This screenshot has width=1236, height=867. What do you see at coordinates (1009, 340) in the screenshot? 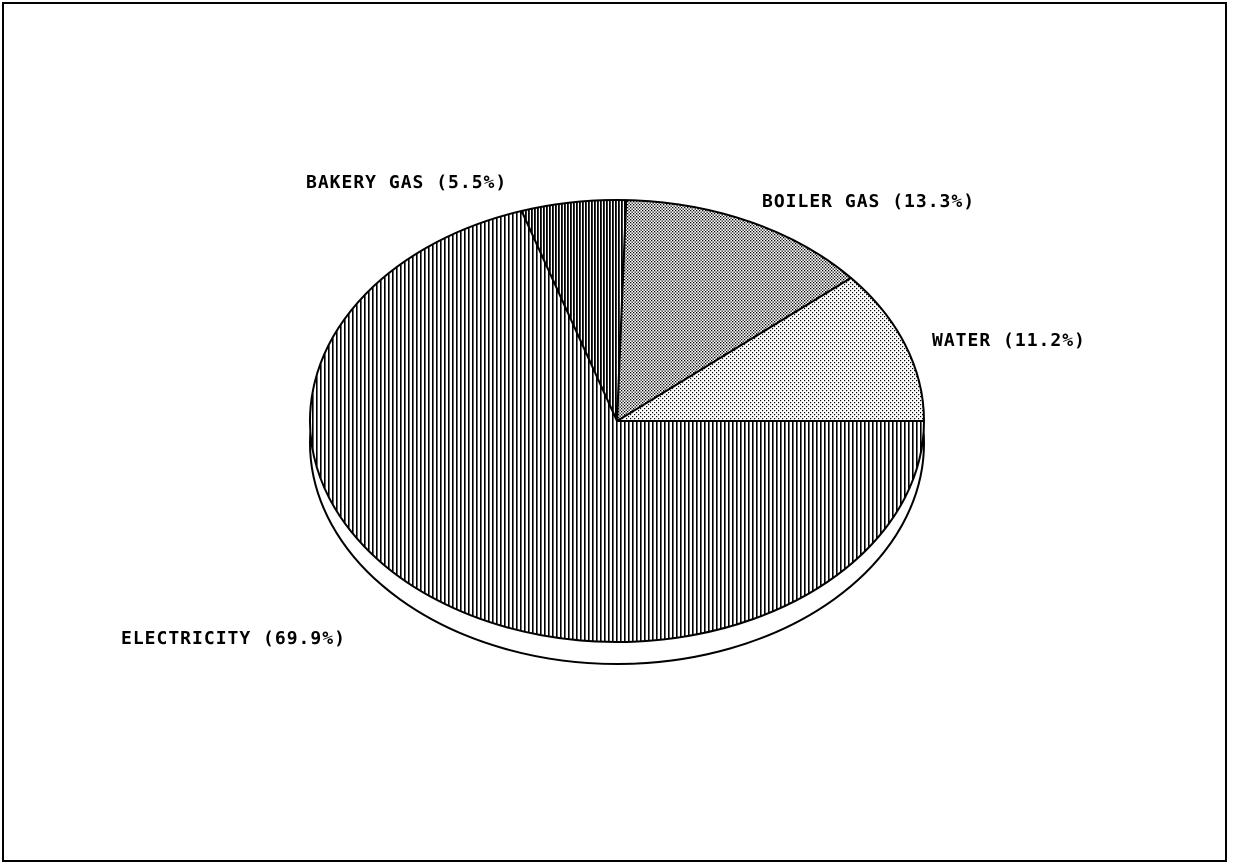
I see `slice-label-water: WATER (11.2%)` at bounding box center [1009, 340].